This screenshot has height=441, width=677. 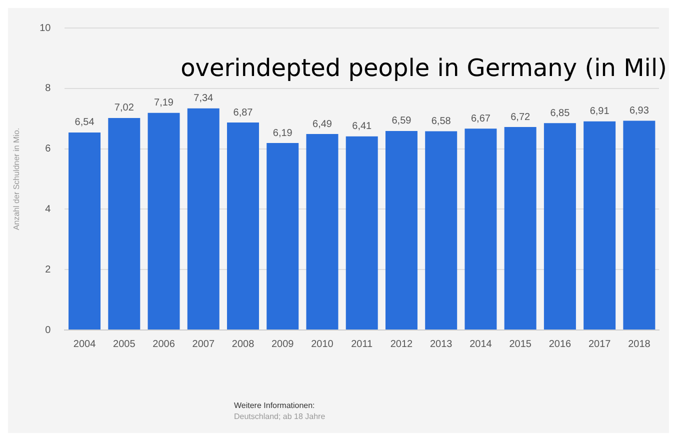 What do you see at coordinates (124, 108) in the screenshot?
I see `data-label: 7,02` at bounding box center [124, 108].